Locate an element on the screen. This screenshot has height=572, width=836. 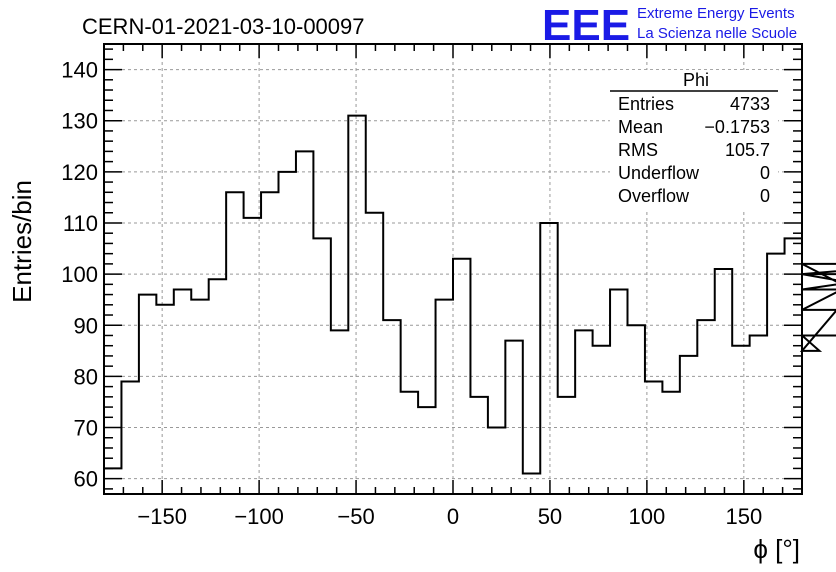
x-tick-label: −150 is located at coordinates (162, 516).